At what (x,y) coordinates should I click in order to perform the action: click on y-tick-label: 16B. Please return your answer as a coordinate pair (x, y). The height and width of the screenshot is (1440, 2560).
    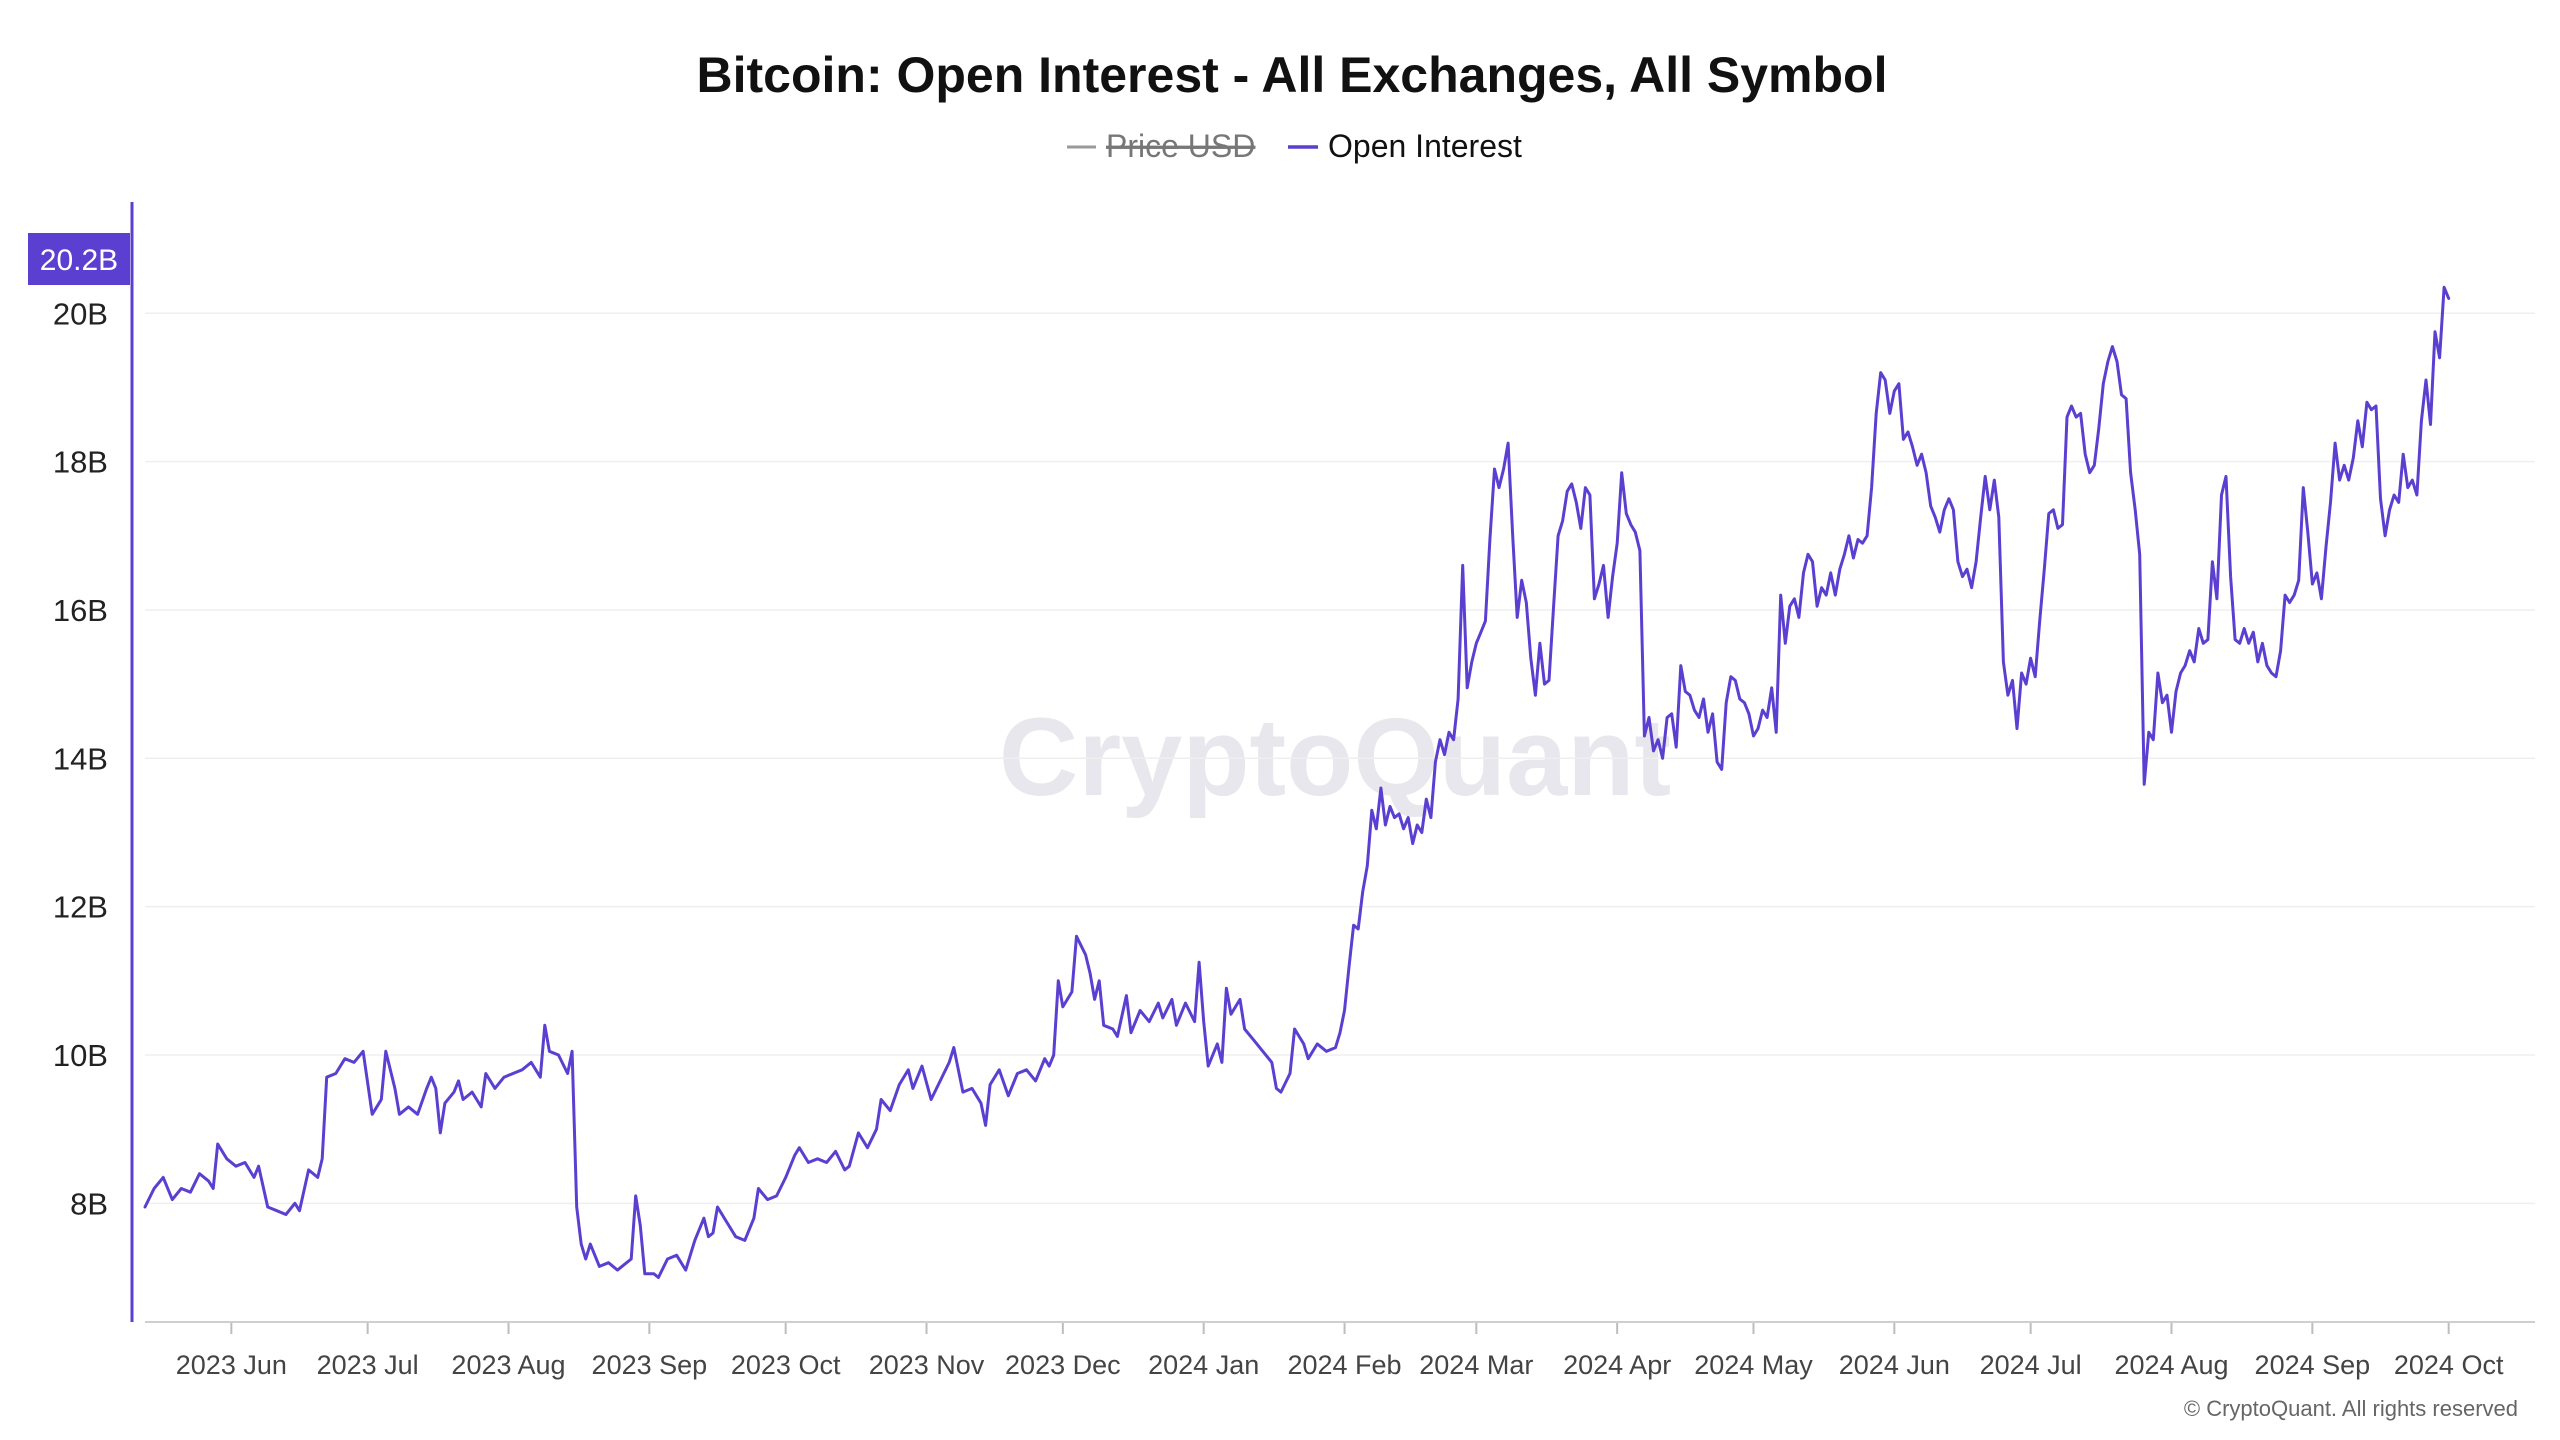
    Looking at the image, I should click on (80, 610).